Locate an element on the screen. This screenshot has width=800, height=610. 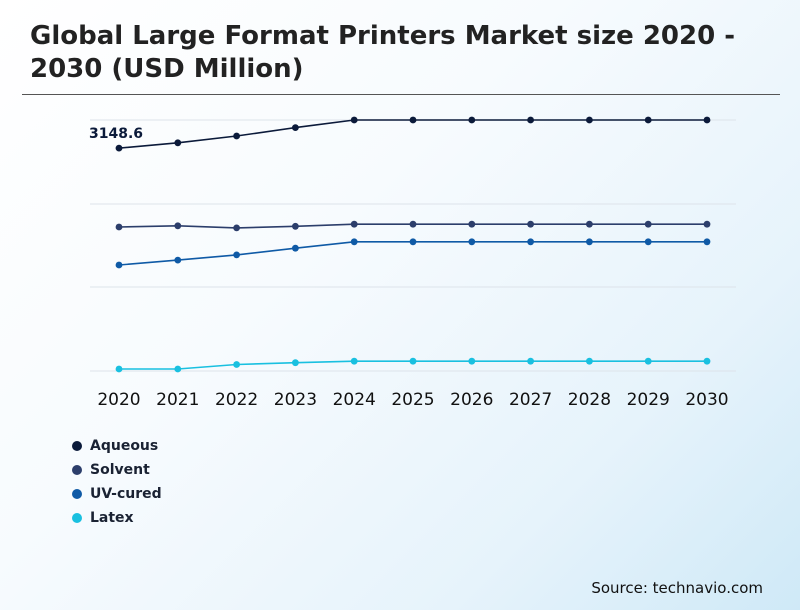
x-tick-2023: 2023 is located at coordinates (295, 400).